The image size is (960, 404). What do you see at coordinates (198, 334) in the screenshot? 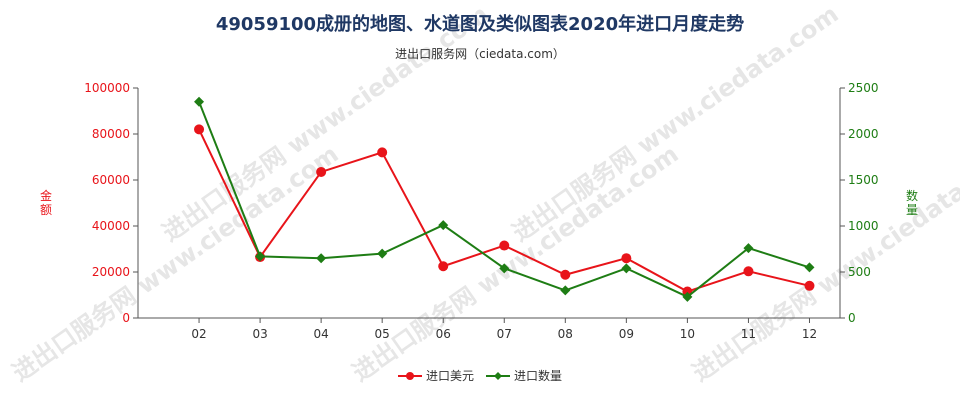
I see `x-tick-label: 02` at bounding box center [198, 334].